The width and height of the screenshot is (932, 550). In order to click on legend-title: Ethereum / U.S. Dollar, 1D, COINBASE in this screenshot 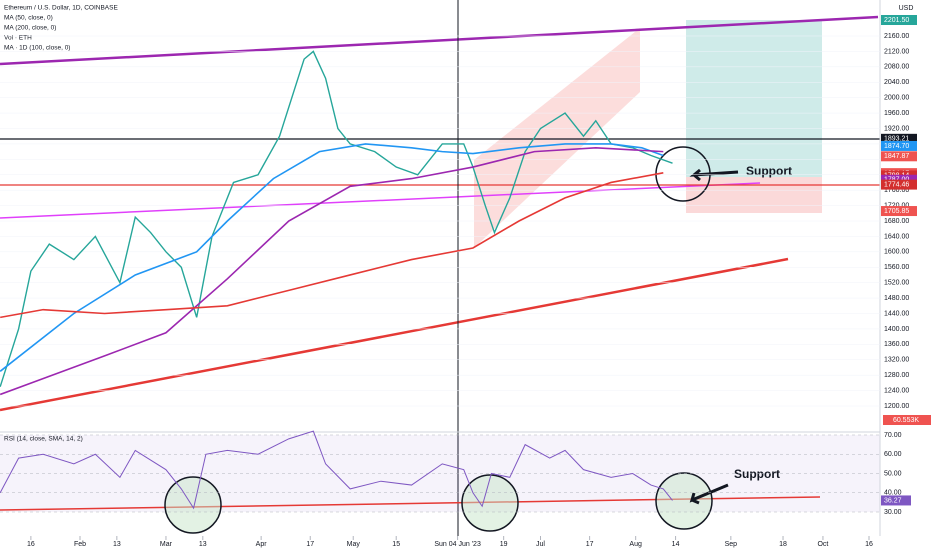, I will do `click(61, 8)`.